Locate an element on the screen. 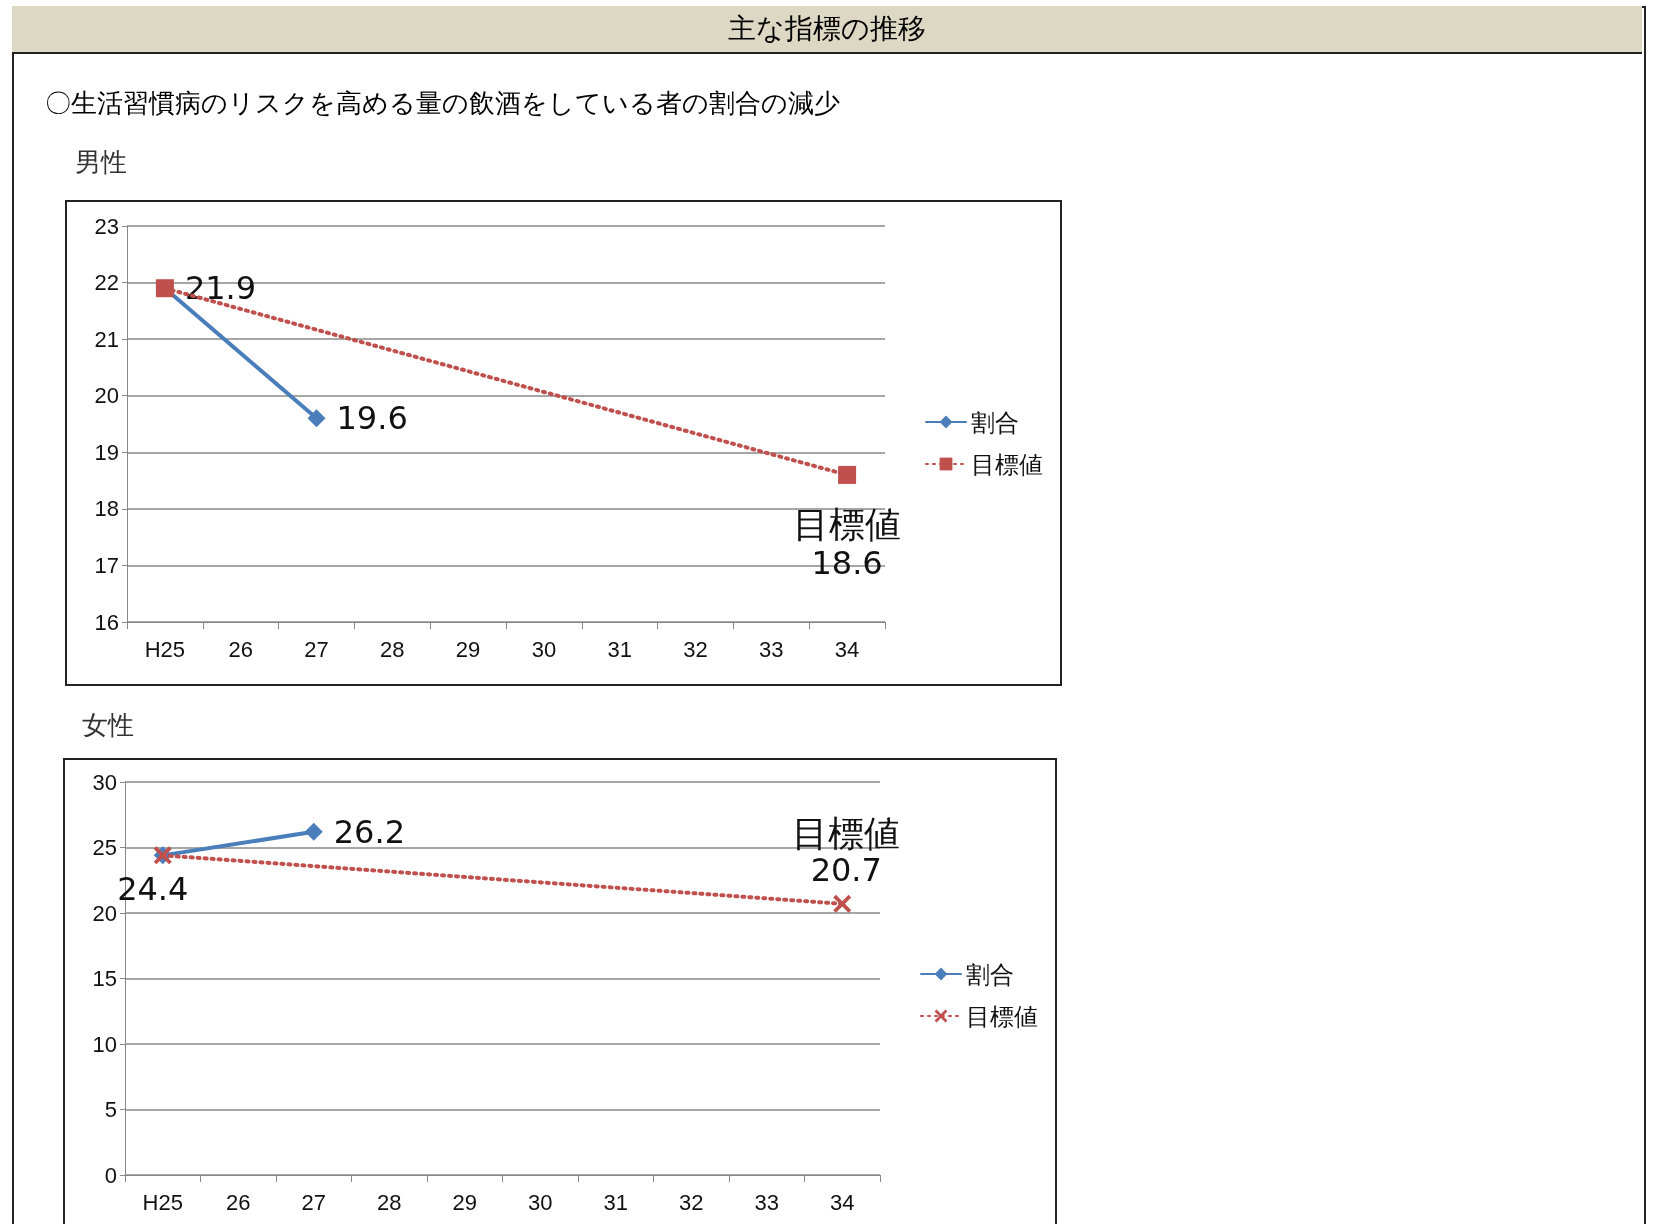 This screenshot has height=1224, width=1664. annotation: 目標値 is located at coordinates (847, 525).